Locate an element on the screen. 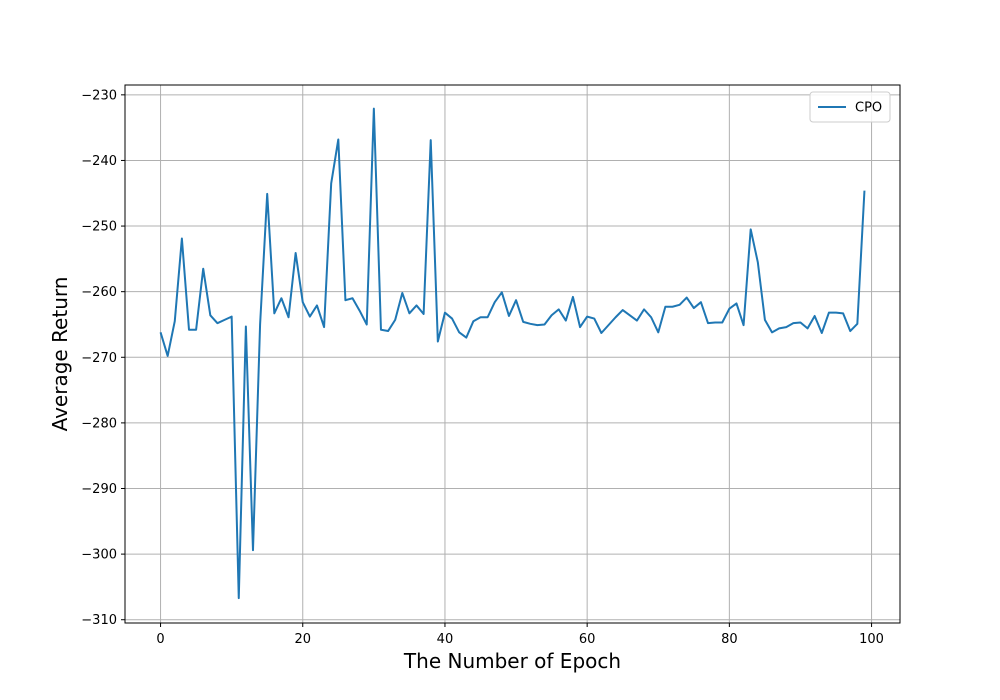 The height and width of the screenshot is (700, 1000). y-tick-label: −270 is located at coordinates (99, 358).